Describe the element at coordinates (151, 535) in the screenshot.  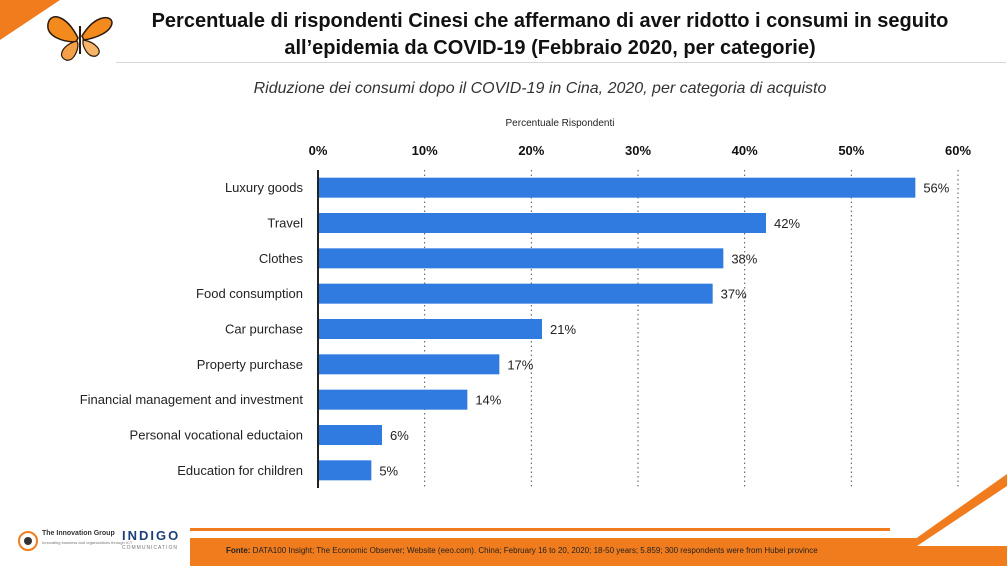
I see `indigo-logo: INDIGO` at that location.